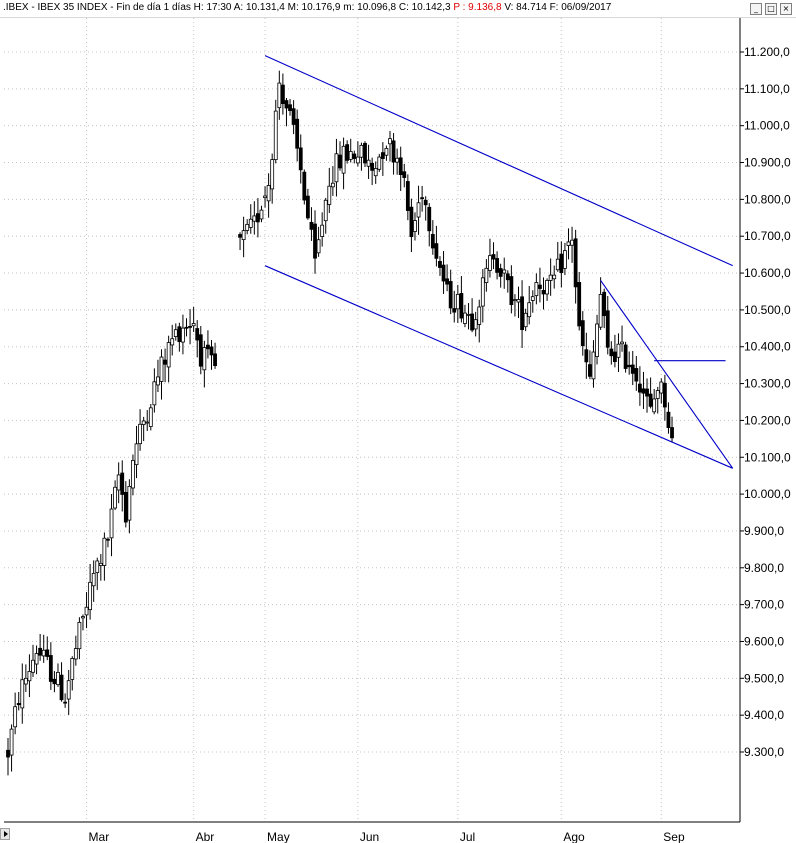 This screenshot has width=796, height=843. What do you see at coordinates (767, 199) in the screenshot?
I see `y-tick-label: 10.800,0` at bounding box center [767, 199].